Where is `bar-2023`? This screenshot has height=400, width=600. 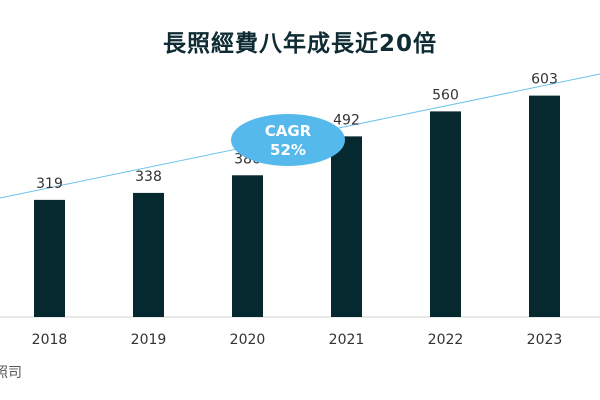
bar-2023 is located at coordinates (544, 206).